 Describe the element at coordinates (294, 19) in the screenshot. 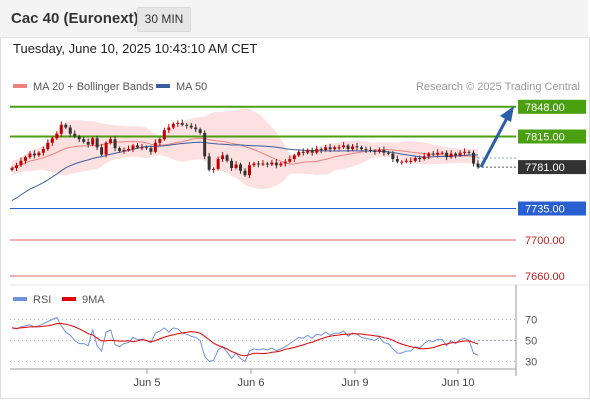

I see `chart-header: Cac 40 (Euronext) 30 MIN` at that location.